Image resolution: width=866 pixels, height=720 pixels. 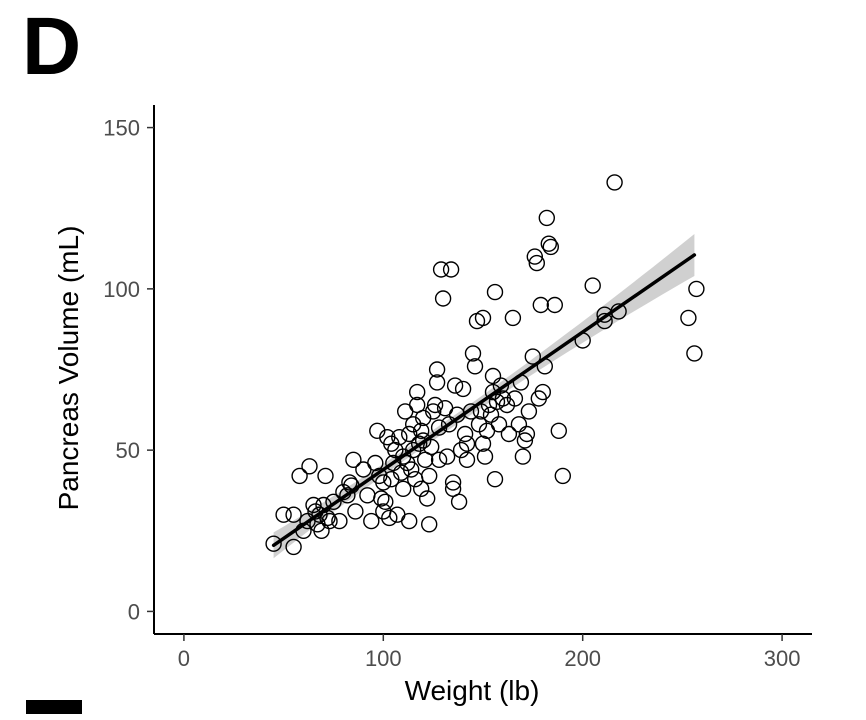 What do you see at coordinates (383, 658) in the screenshot?
I see `x-tick-label: 100` at bounding box center [383, 658].